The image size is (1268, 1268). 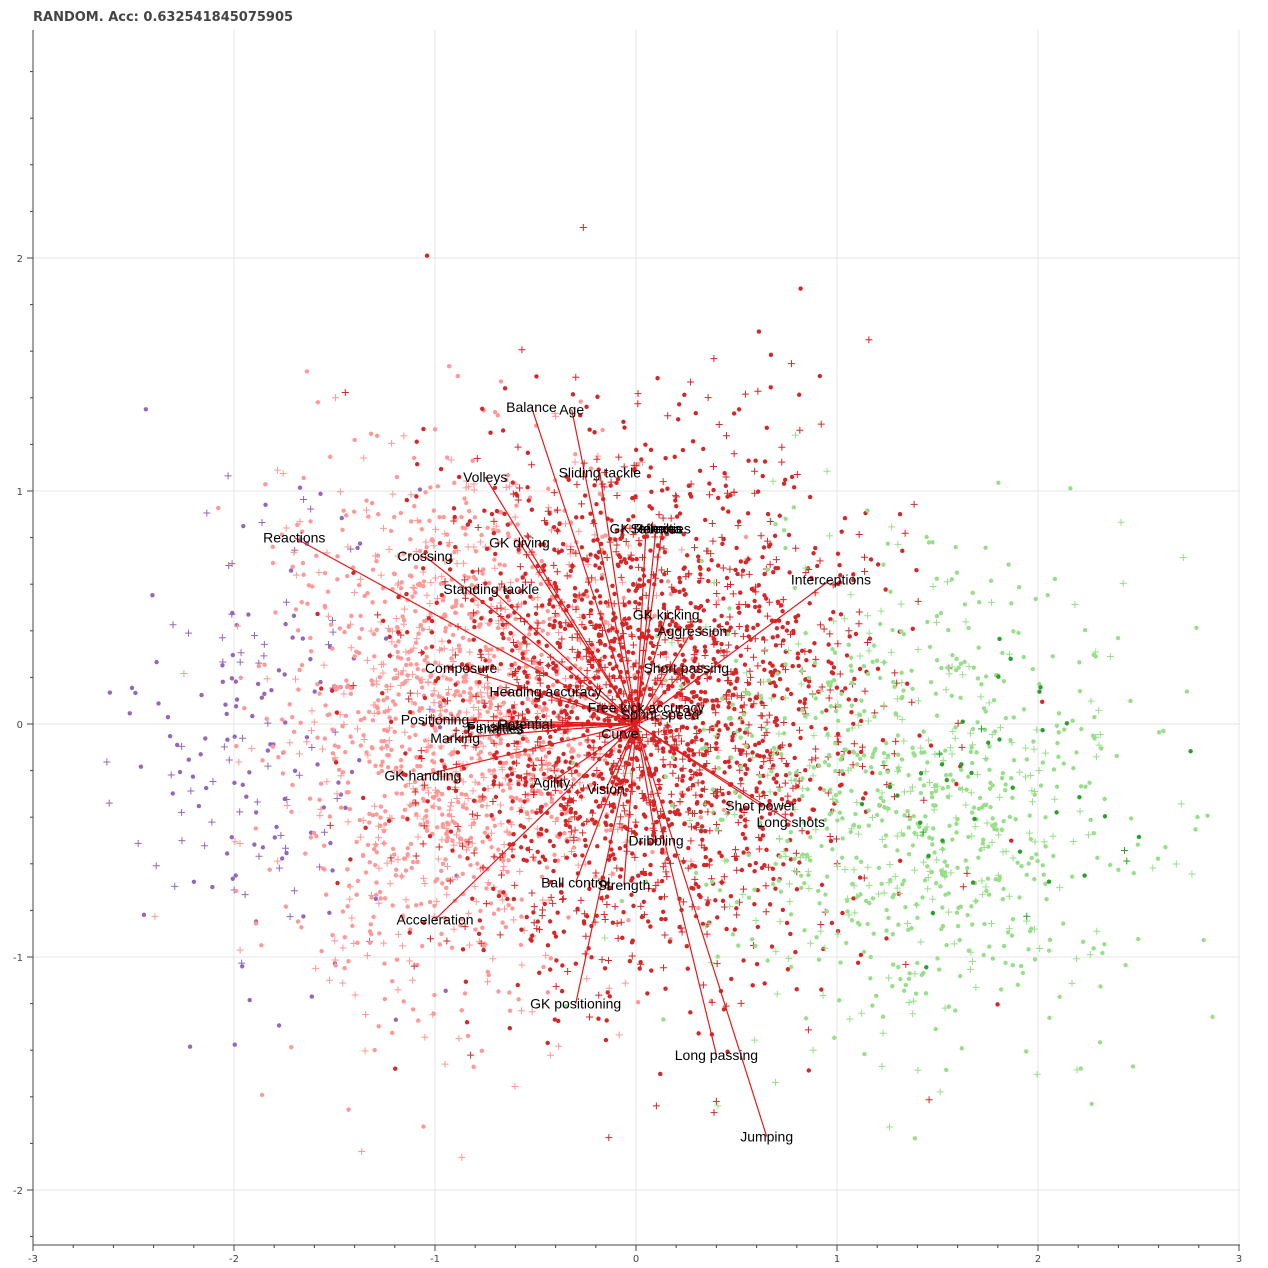 What do you see at coordinates (507, 899) in the screenshot?
I see `point-2026` at bounding box center [507, 899].